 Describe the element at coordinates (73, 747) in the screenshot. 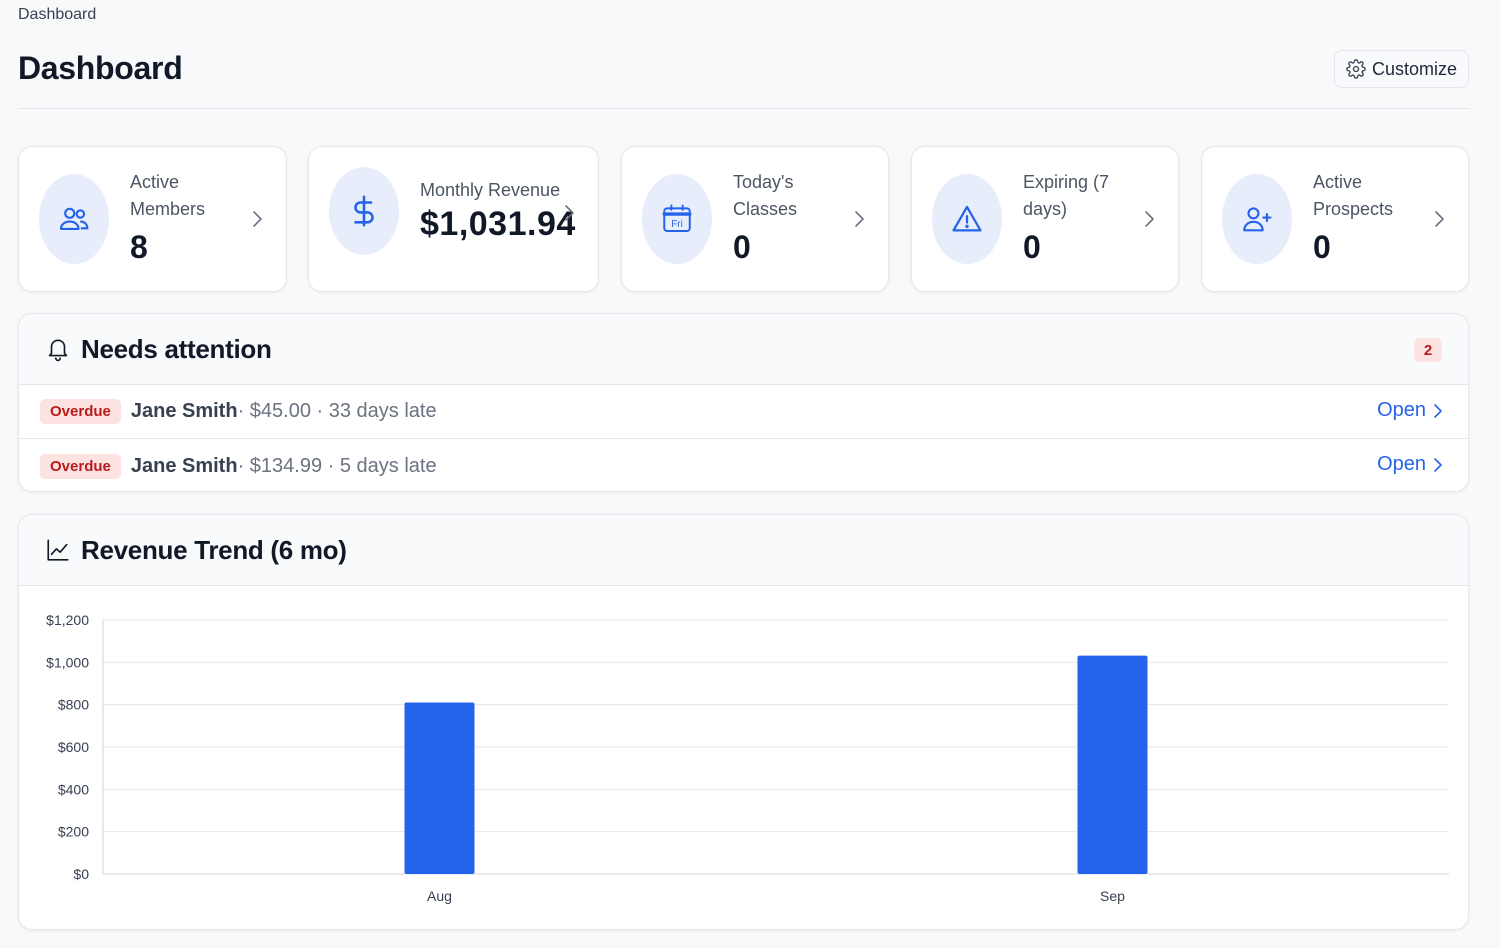

I see `y-tick-label: $600` at that location.